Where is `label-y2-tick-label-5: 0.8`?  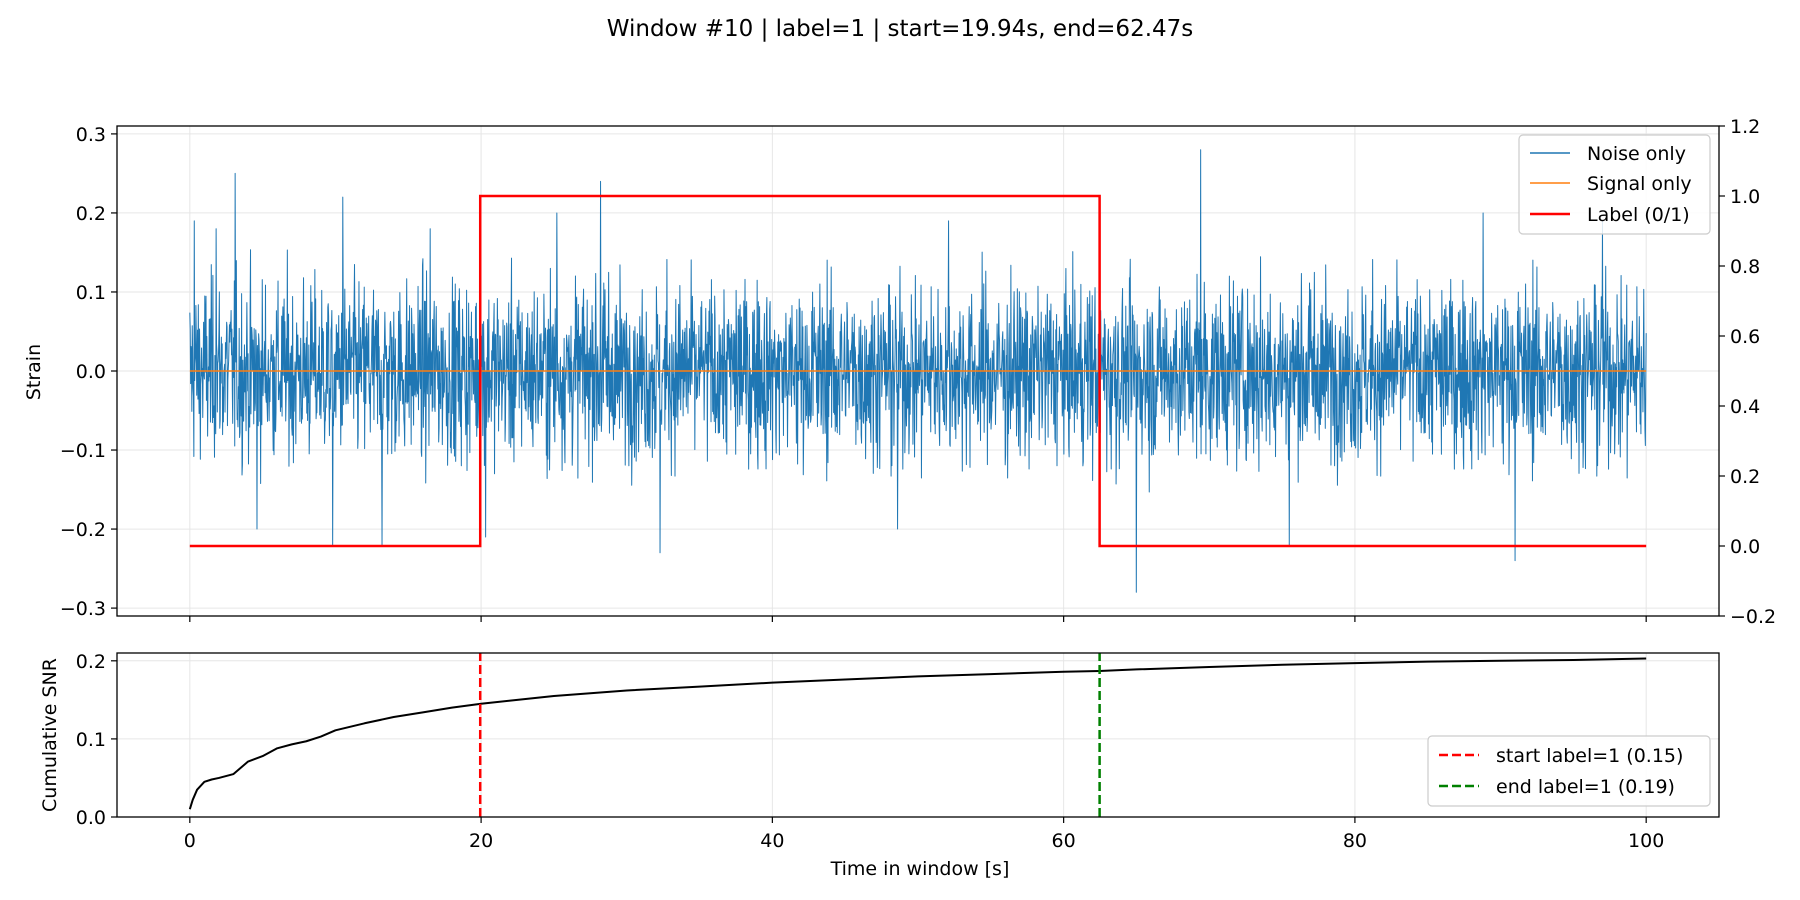
label-y2-tick-label-5: 0.8 is located at coordinates (1745, 267).